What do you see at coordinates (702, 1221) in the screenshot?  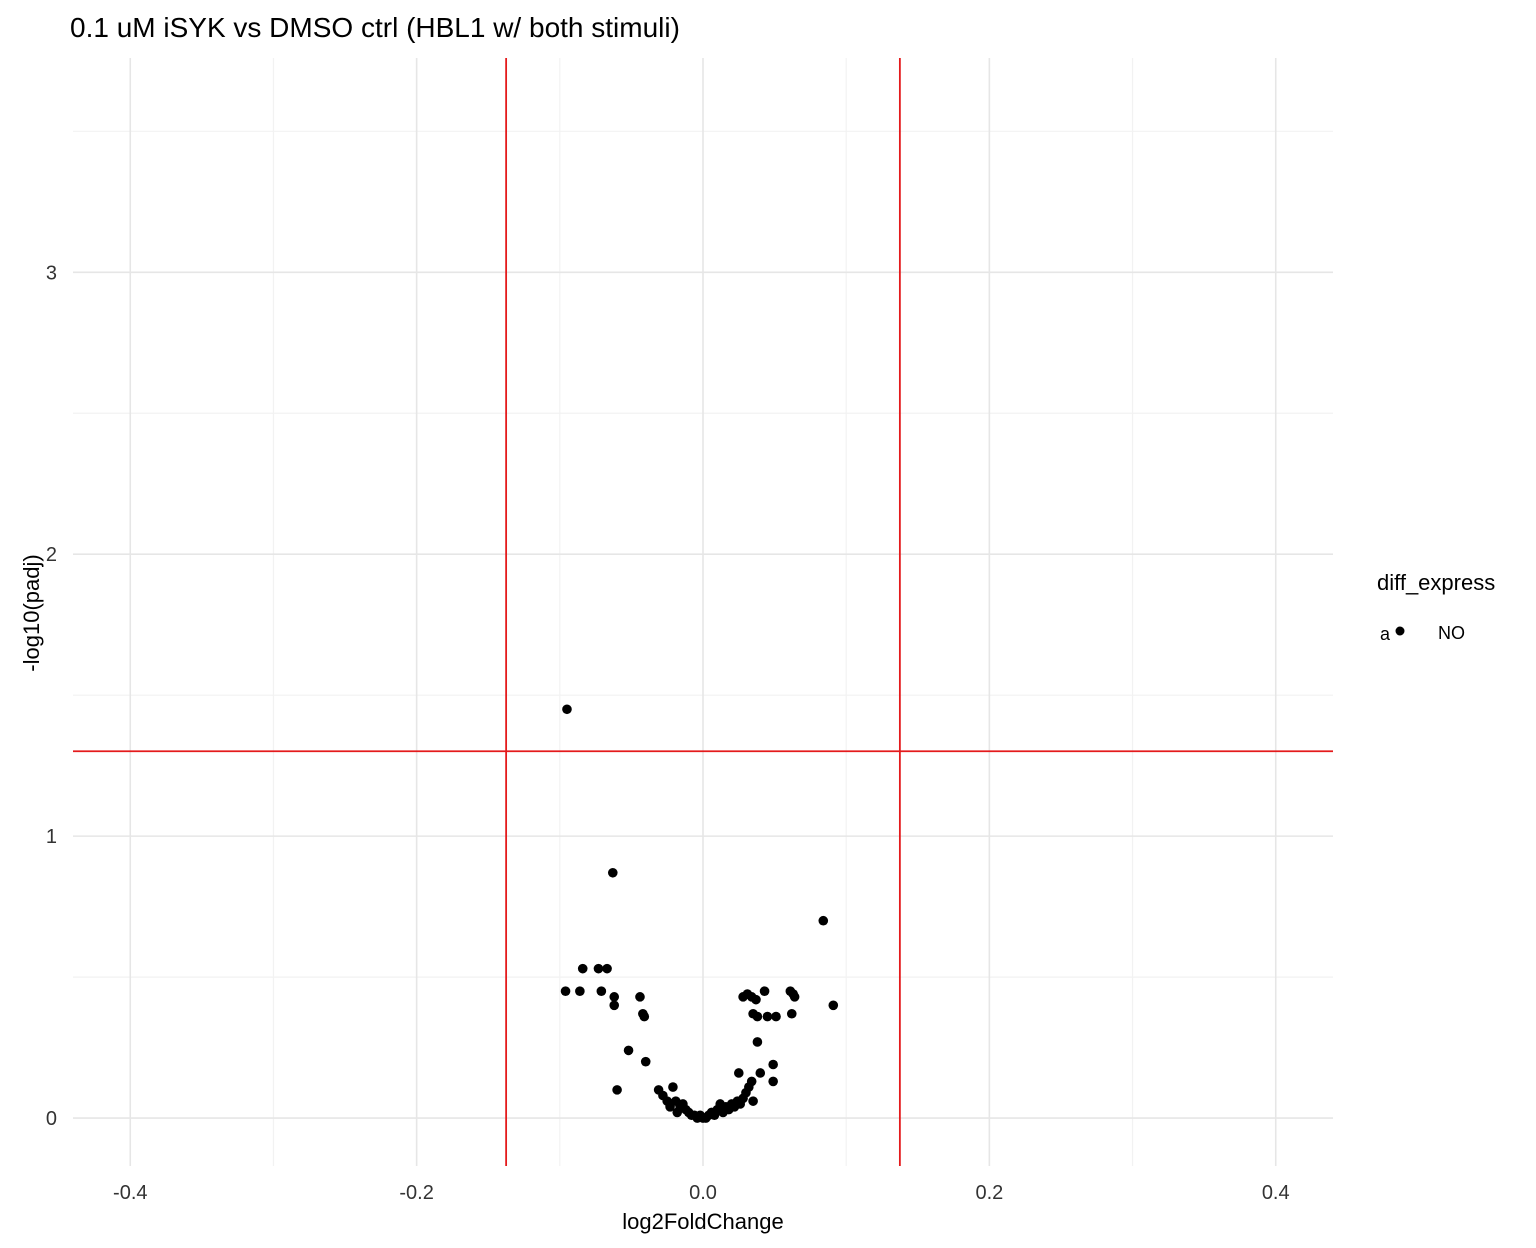 I see `x-axis-title: log2FoldChange` at bounding box center [702, 1221].